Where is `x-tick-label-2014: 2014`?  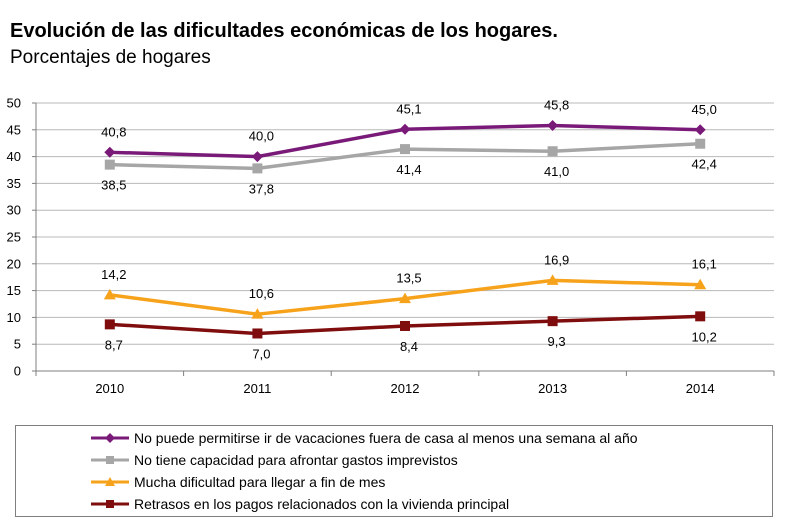
x-tick-label-2014: 2014 is located at coordinates (700, 388).